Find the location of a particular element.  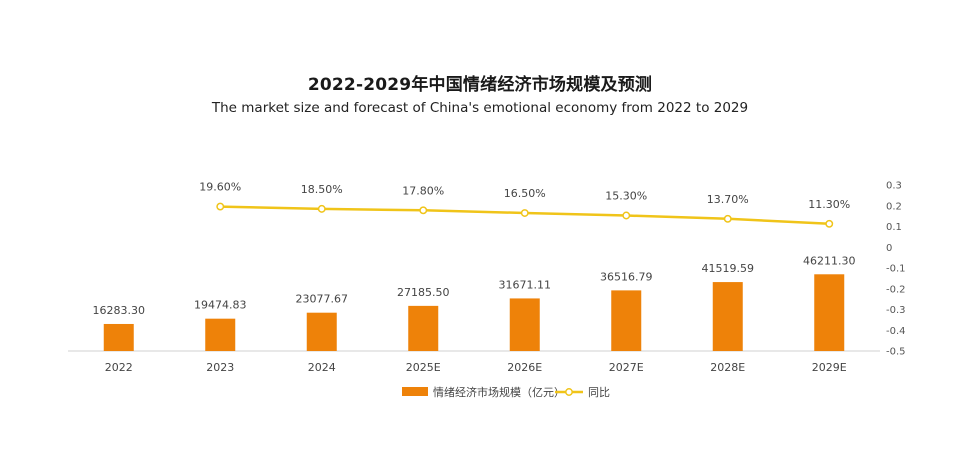

x-tick-label: 2027E is located at coordinates (626, 367).